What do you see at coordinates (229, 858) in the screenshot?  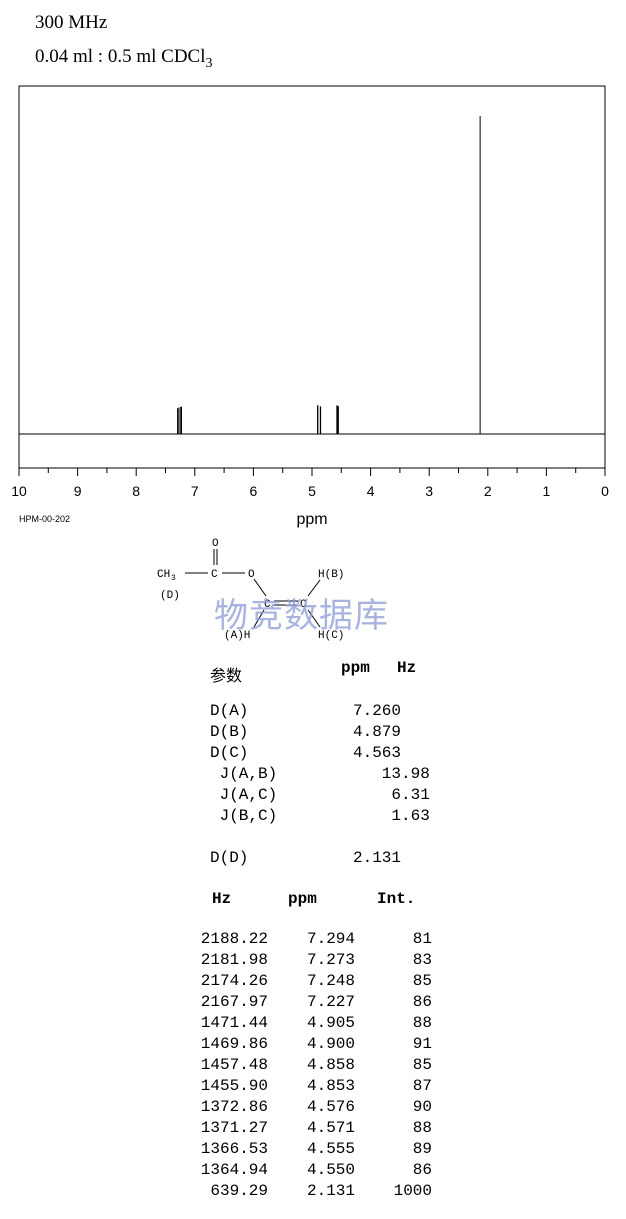 I see `param-name: D(D)` at bounding box center [229, 858].